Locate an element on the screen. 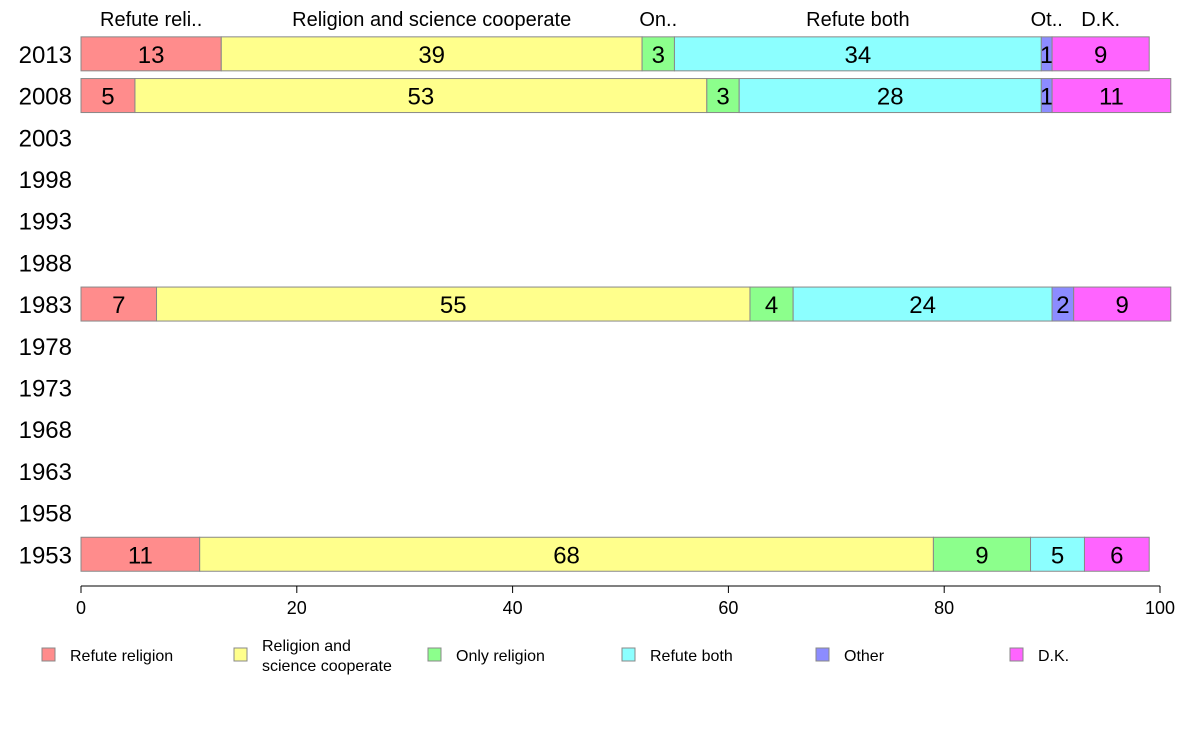  bar-2013-d-k- is located at coordinates (1100, 54).